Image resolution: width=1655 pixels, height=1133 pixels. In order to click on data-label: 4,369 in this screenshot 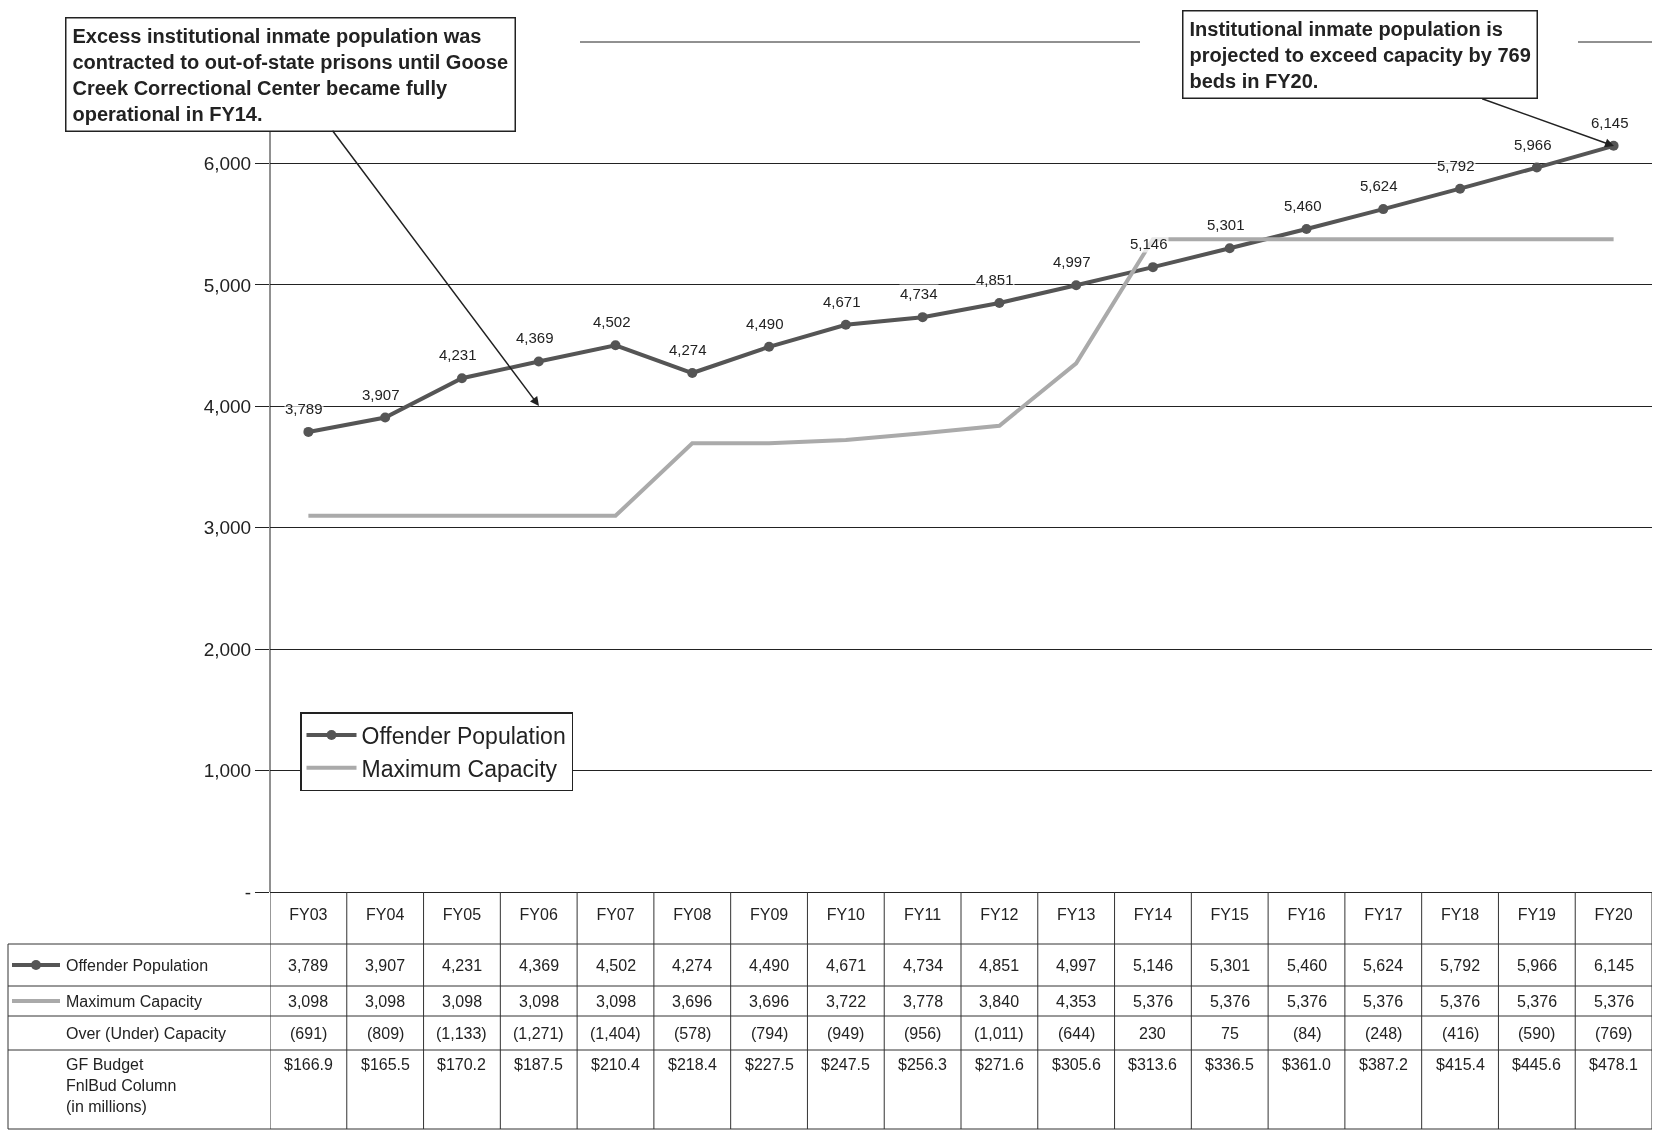, I will do `click(539, 965)`.